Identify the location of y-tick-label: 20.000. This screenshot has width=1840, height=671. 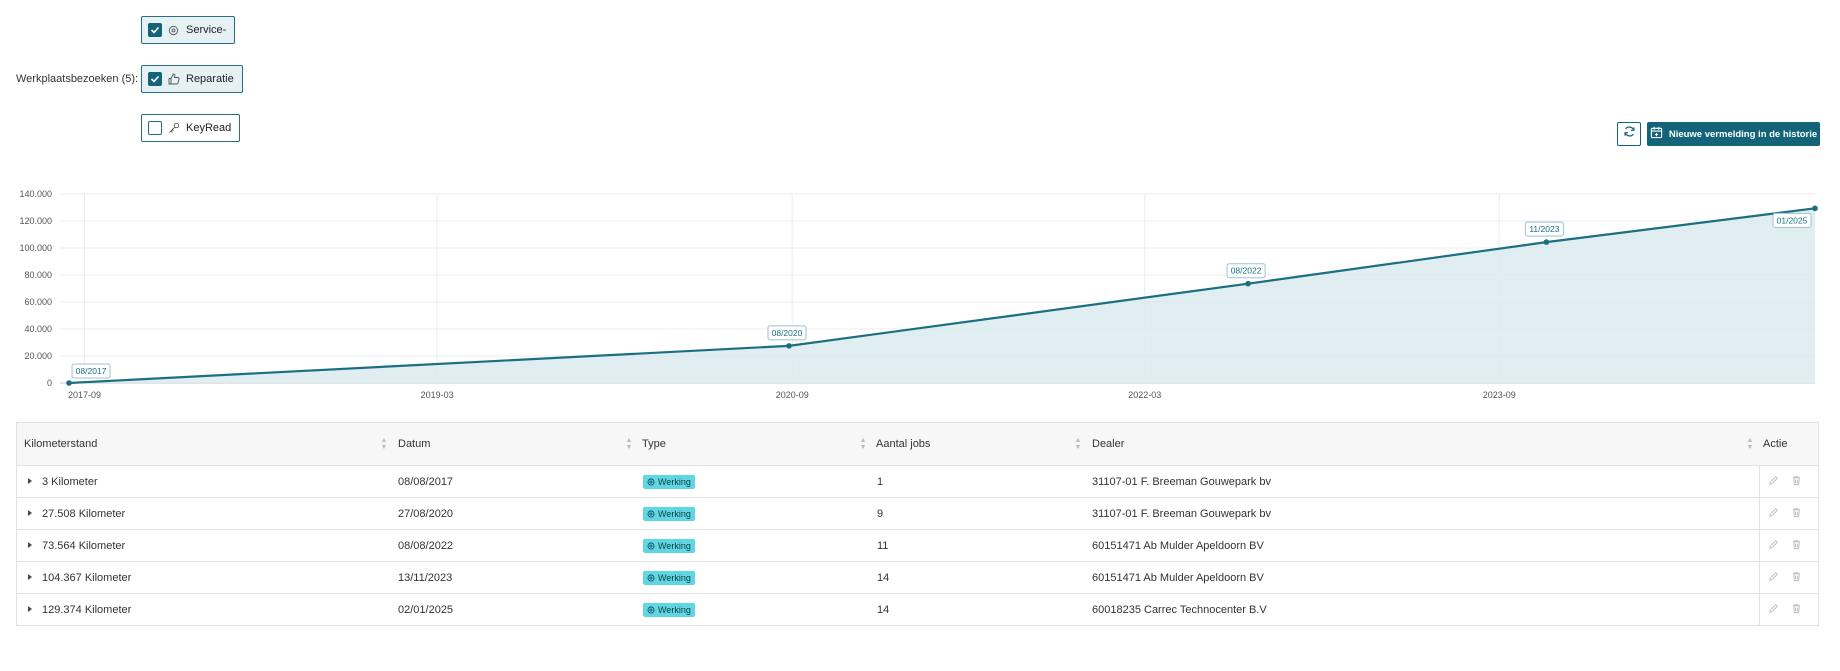
(38, 356).